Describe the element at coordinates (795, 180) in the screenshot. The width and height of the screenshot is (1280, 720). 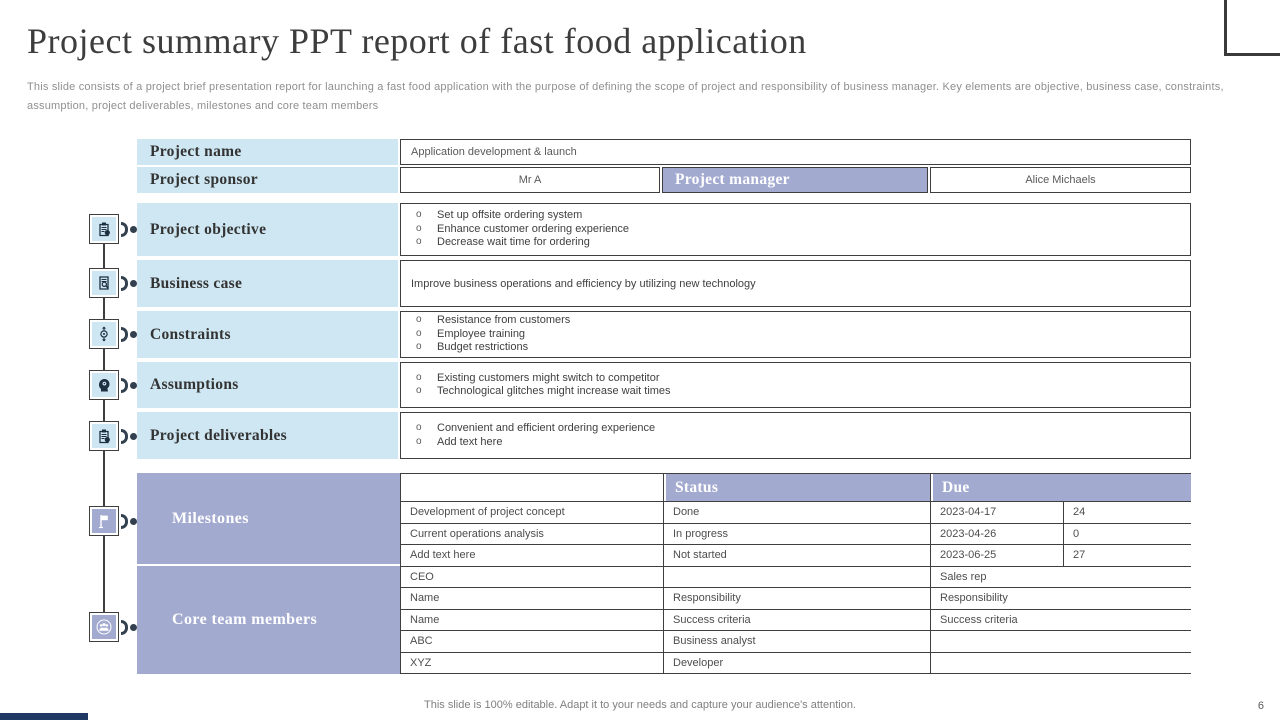
I see `project-manager-label: Project manager` at that location.